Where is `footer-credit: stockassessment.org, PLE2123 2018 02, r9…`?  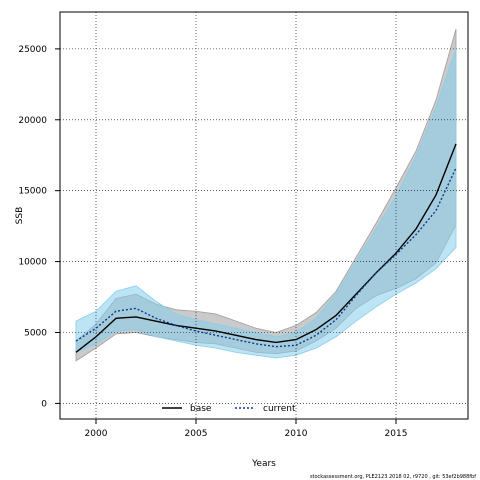 footer-credit: stockassessment.org, PLE2123 2018 02, r9… is located at coordinates (393, 477).